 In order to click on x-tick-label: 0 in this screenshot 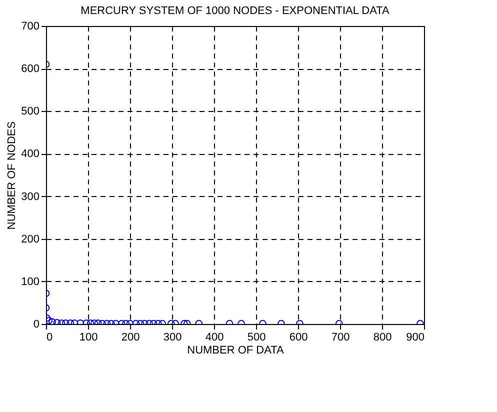, I will do `click(49, 338)`.